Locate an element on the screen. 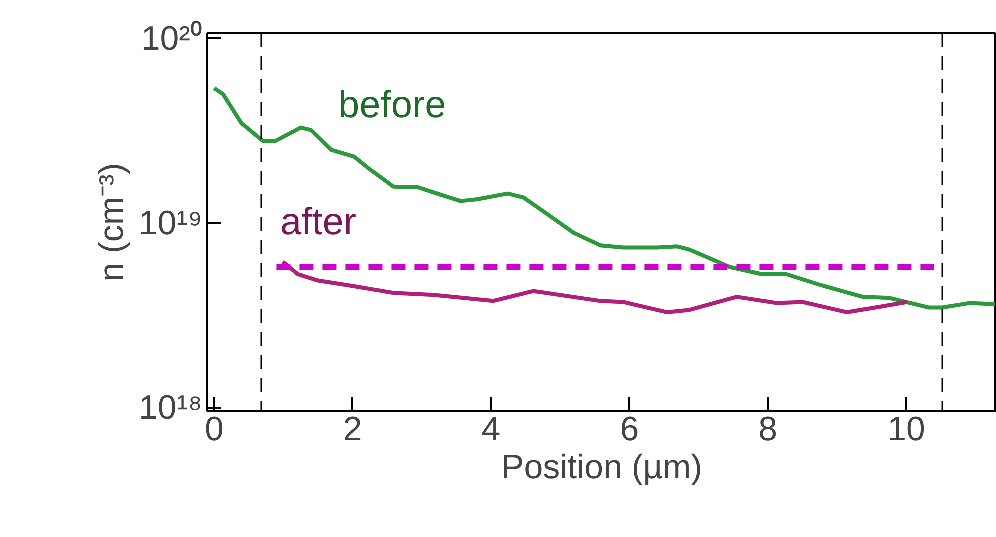 The image size is (996, 537). x-tick-label: 6 is located at coordinates (630, 429).